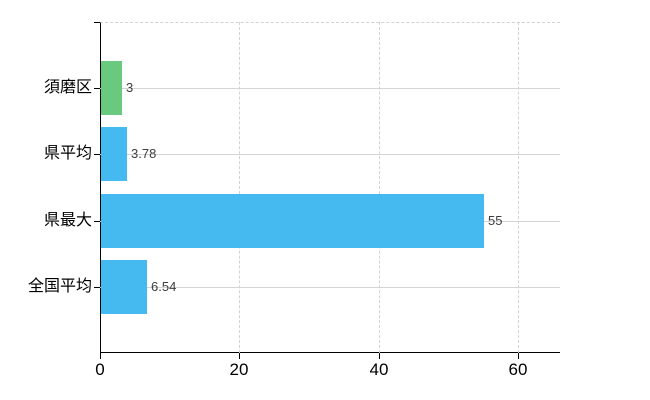 Image resolution: width=650 pixels, height=400 pixels. What do you see at coordinates (67, 153) in the screenshot?
I see `category-label: 県平均` at bounding box center [67, 153].